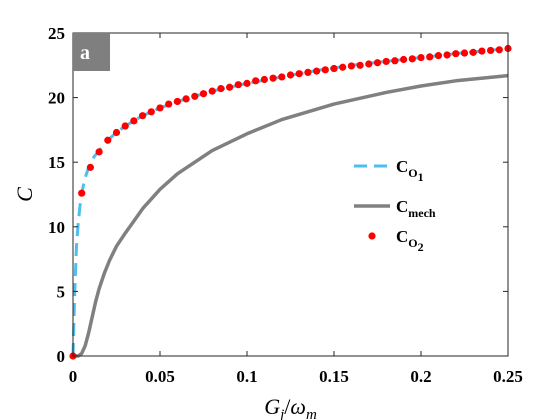 The width and height of the screenshot is (560, 420). Describe the element at coordinates (508, 376) in the screenshot. I see `x-tick-label: 0.25` at that location.